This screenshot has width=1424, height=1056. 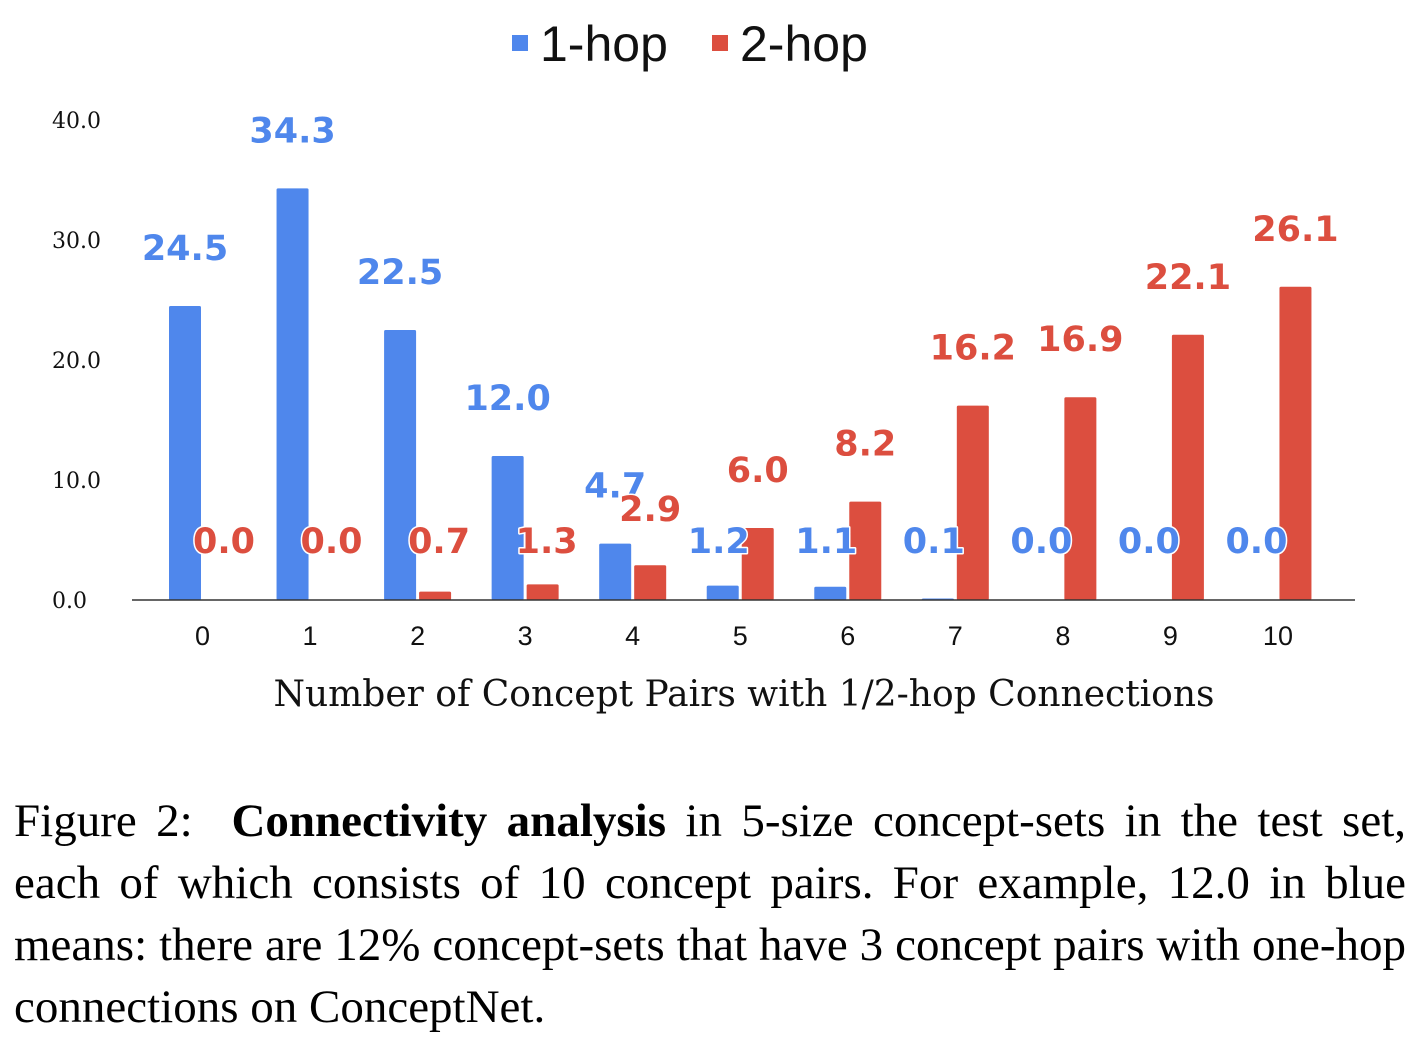 What do you see at coordinates (202, 636) in the screenshot?
I see `x-tick-label: 0` at bounding box center [202, 636].